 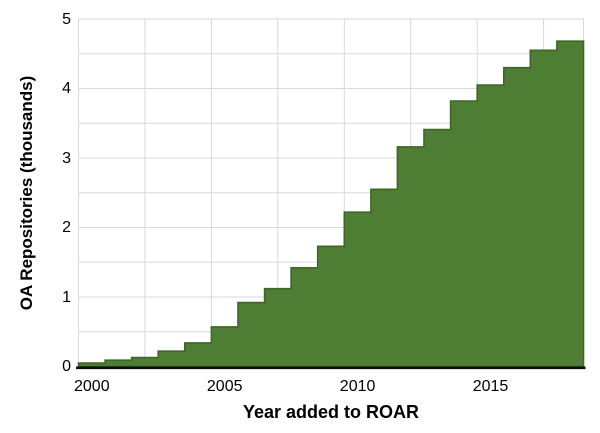 What do you see at coordinates (66, 366) in the screenshot?
I see `y-tick-label: 0` at bounding box center [66, 366].